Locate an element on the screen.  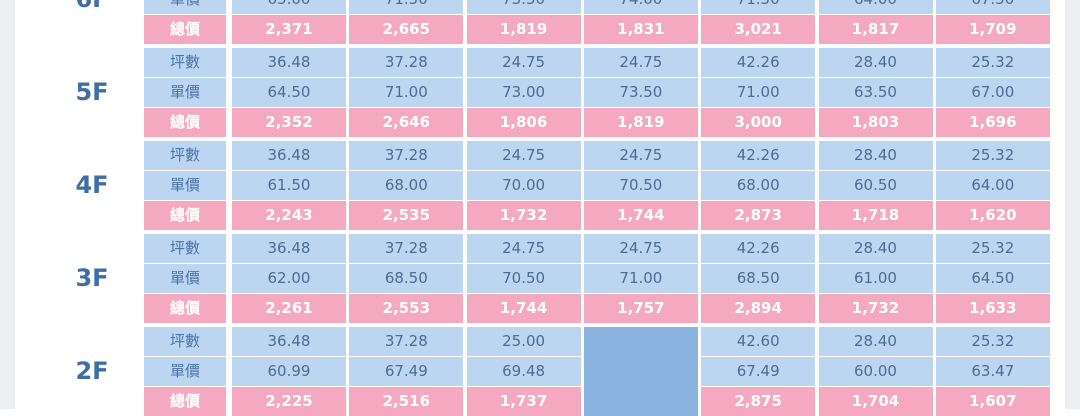
value-cell: 25.00 is located at coordinates (523, 341).